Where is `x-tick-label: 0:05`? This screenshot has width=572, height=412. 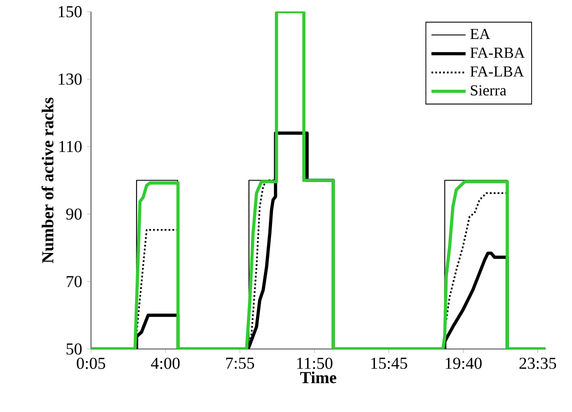
x-tick-label: 0:05 is located at coordinates (91, 364).